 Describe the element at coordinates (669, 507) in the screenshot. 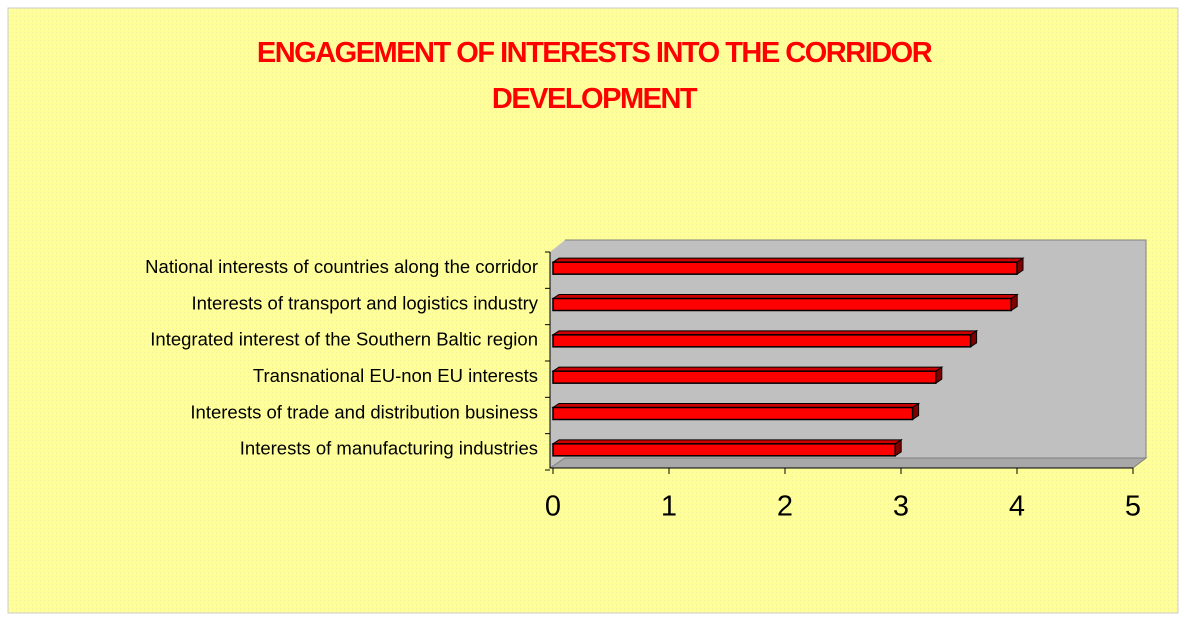

I see `x-tick-label: 1` at that location.